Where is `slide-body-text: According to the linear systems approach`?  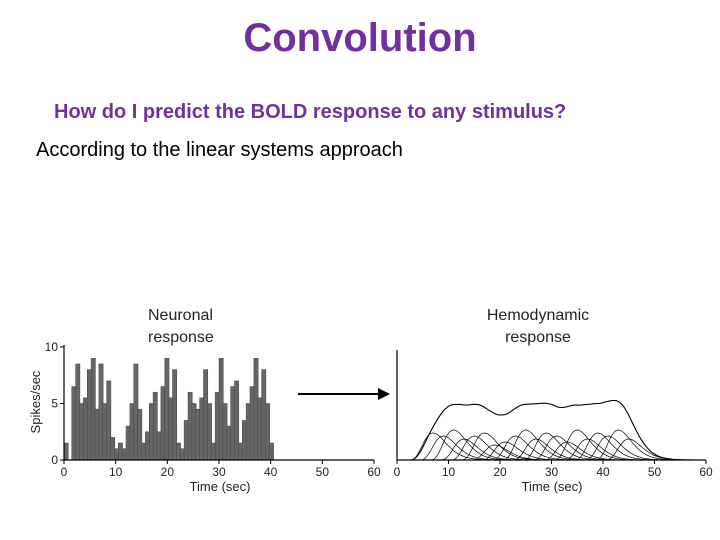
slide-body-text: According to the linear systems approach is located at coordinates (219, 150).